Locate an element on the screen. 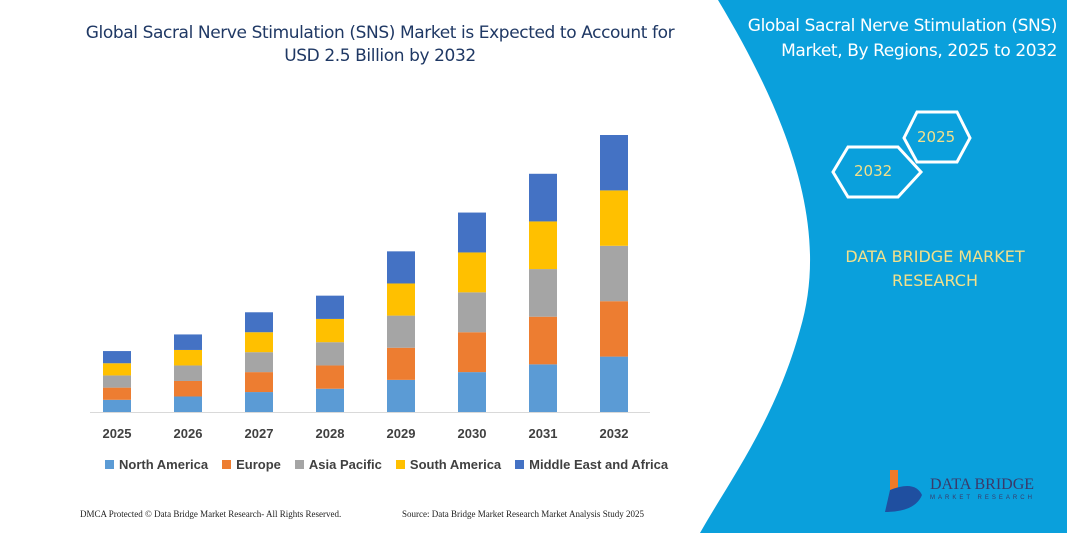 The width and height of the screenshot is (1067, 533). hex-label-2025: 2025 is located at coordinates (936, 137).